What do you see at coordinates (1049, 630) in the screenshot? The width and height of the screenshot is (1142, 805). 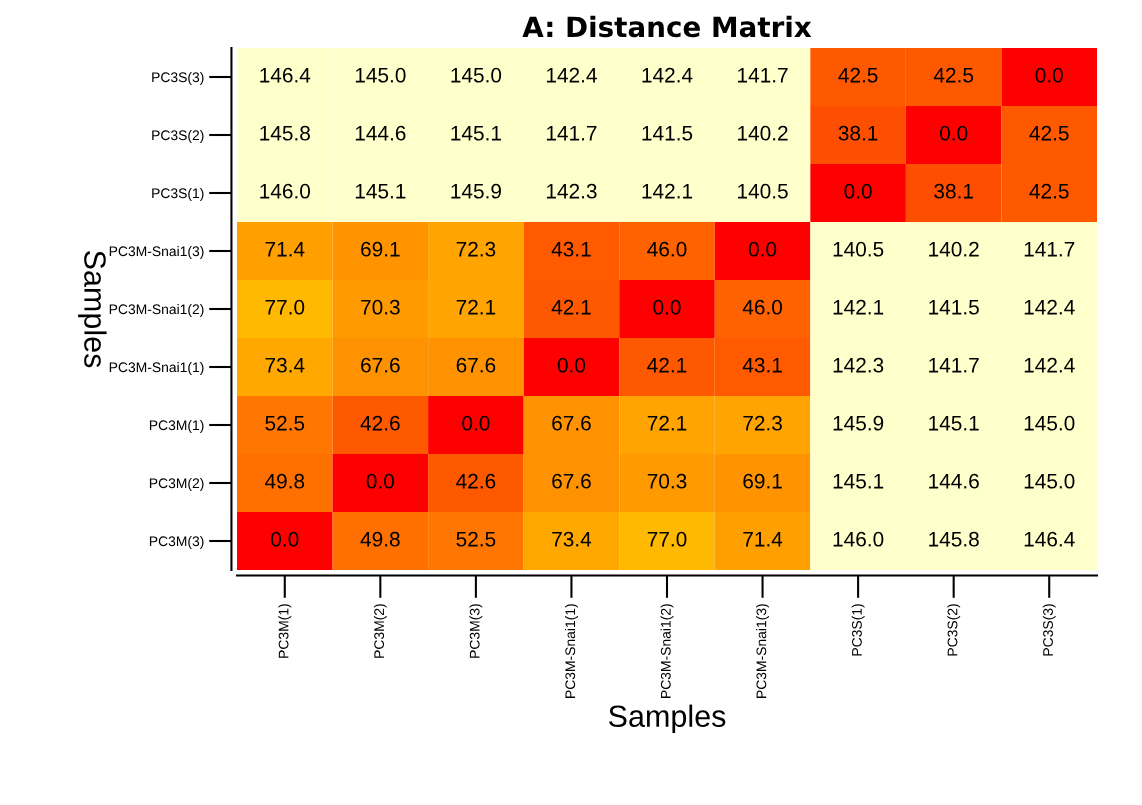 I see `x-tick-label: PC3S(3)` at bounding box center [1049, 630].